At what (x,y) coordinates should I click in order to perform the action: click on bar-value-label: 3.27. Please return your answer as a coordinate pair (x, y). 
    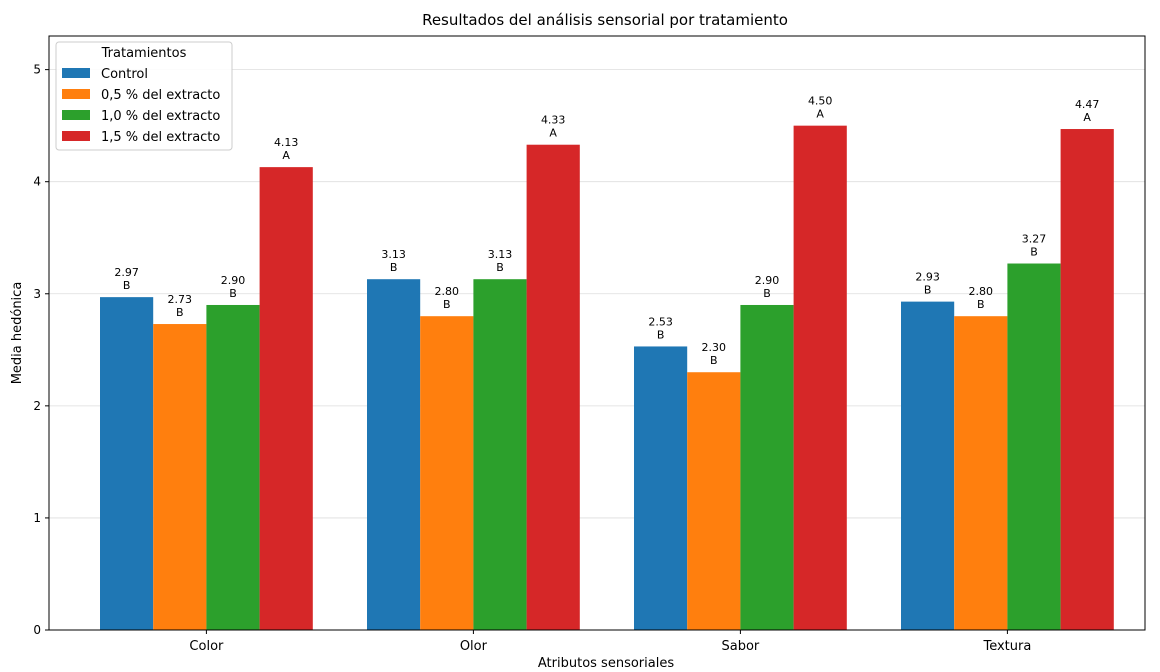
    Looking at the image, I should click on (1034, 239).